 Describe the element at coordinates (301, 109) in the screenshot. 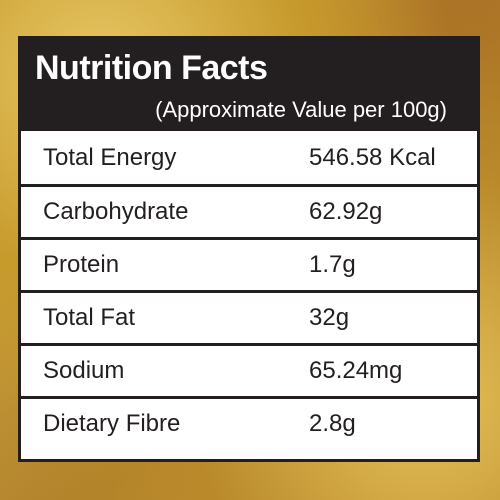

I see `subtitle: (Approximate Value per 100g)` at that location.